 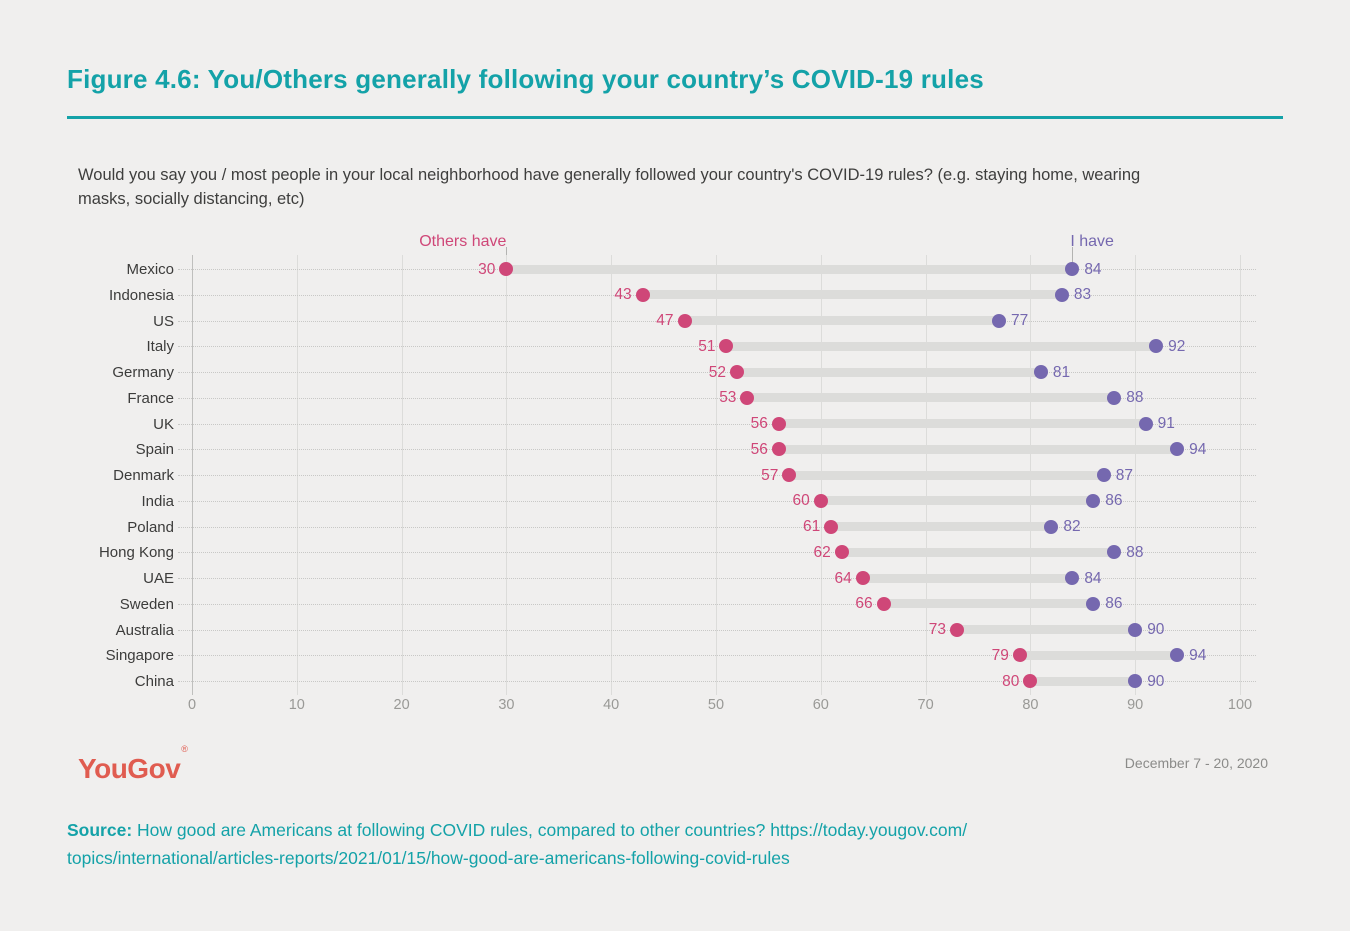 I want to click on others-value-label: 80, so click(x=1011, y=681).